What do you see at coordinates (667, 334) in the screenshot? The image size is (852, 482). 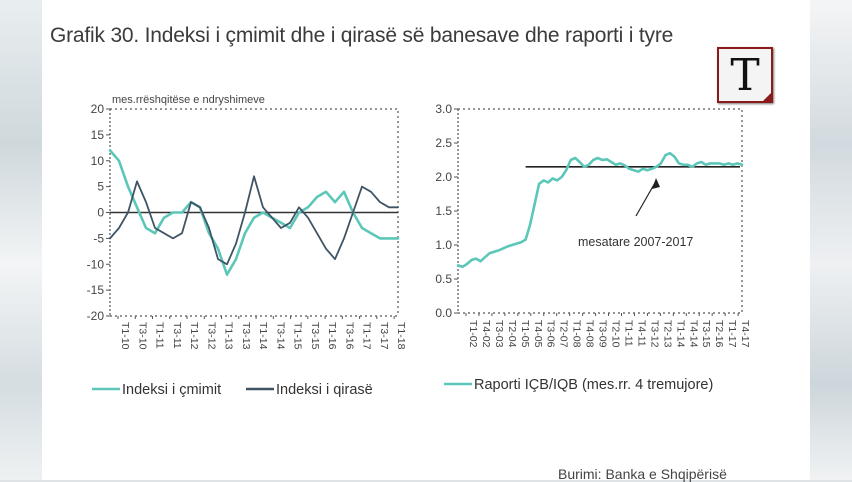 I see `x-tick-label: T2-13` at bounding box center [667, 334].